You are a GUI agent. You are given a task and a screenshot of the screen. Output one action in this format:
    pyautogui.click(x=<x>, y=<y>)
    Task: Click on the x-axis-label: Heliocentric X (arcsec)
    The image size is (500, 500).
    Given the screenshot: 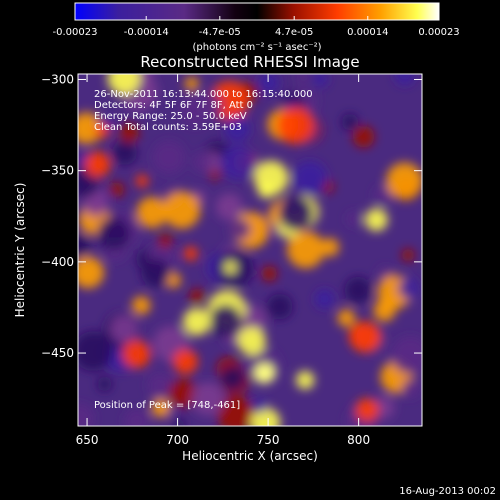 What is the action you would take?
    pyautogui.click(x=250, y=456)
    